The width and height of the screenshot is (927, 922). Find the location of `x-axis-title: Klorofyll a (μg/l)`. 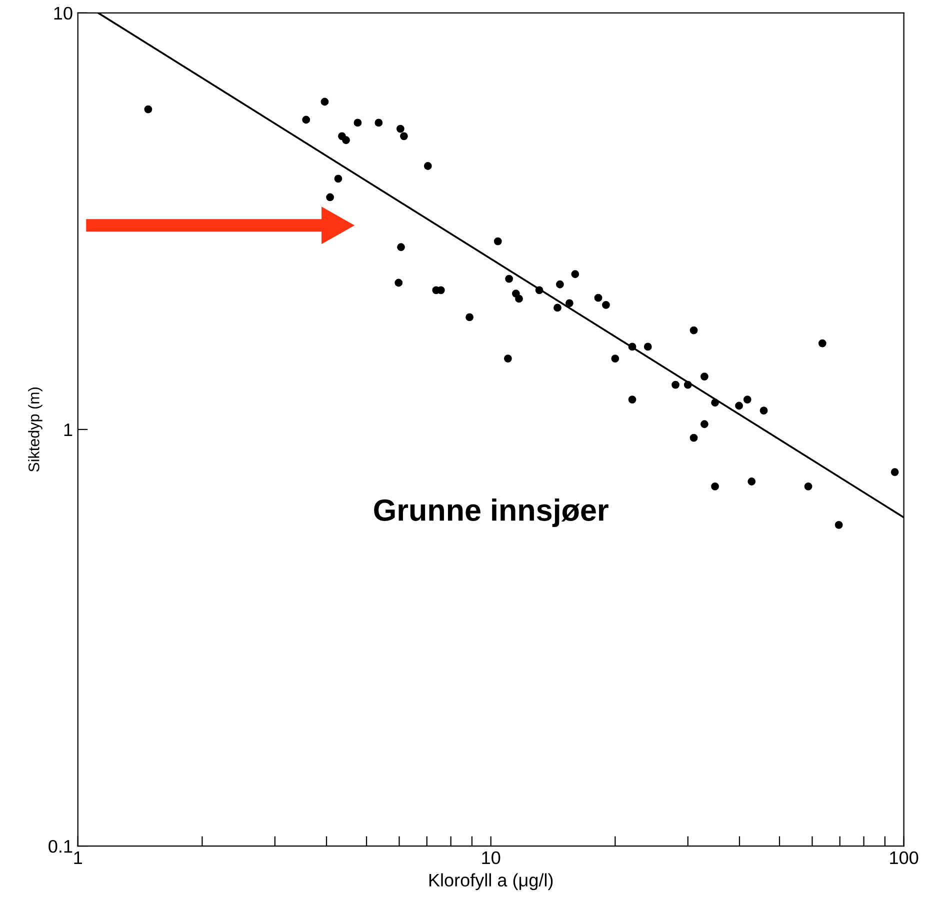

x-axis-title: Klorofyll a (μg/l) is located at coordinates (491, 881).